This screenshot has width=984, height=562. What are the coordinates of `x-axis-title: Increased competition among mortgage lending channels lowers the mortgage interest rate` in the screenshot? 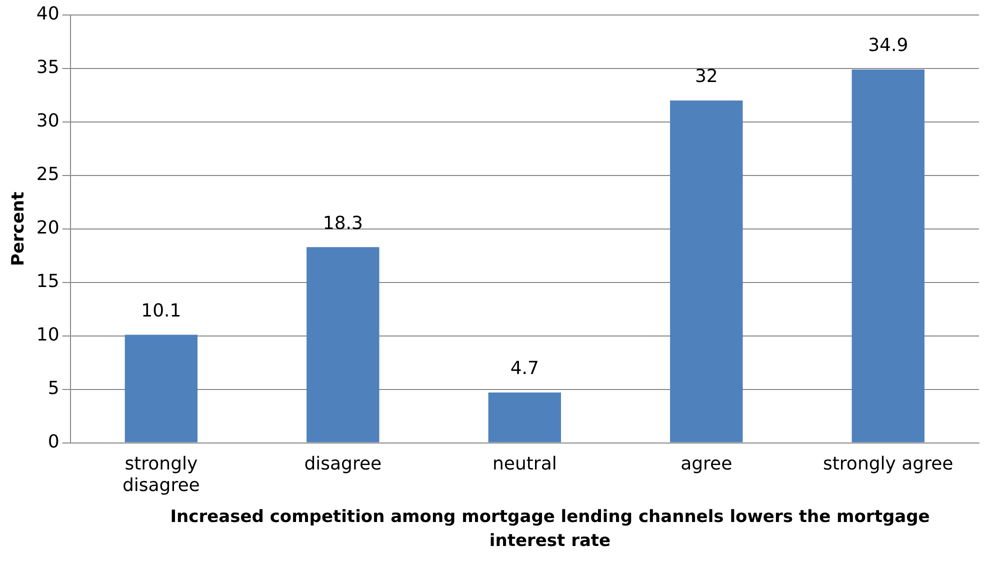 It's located at (550, 529).